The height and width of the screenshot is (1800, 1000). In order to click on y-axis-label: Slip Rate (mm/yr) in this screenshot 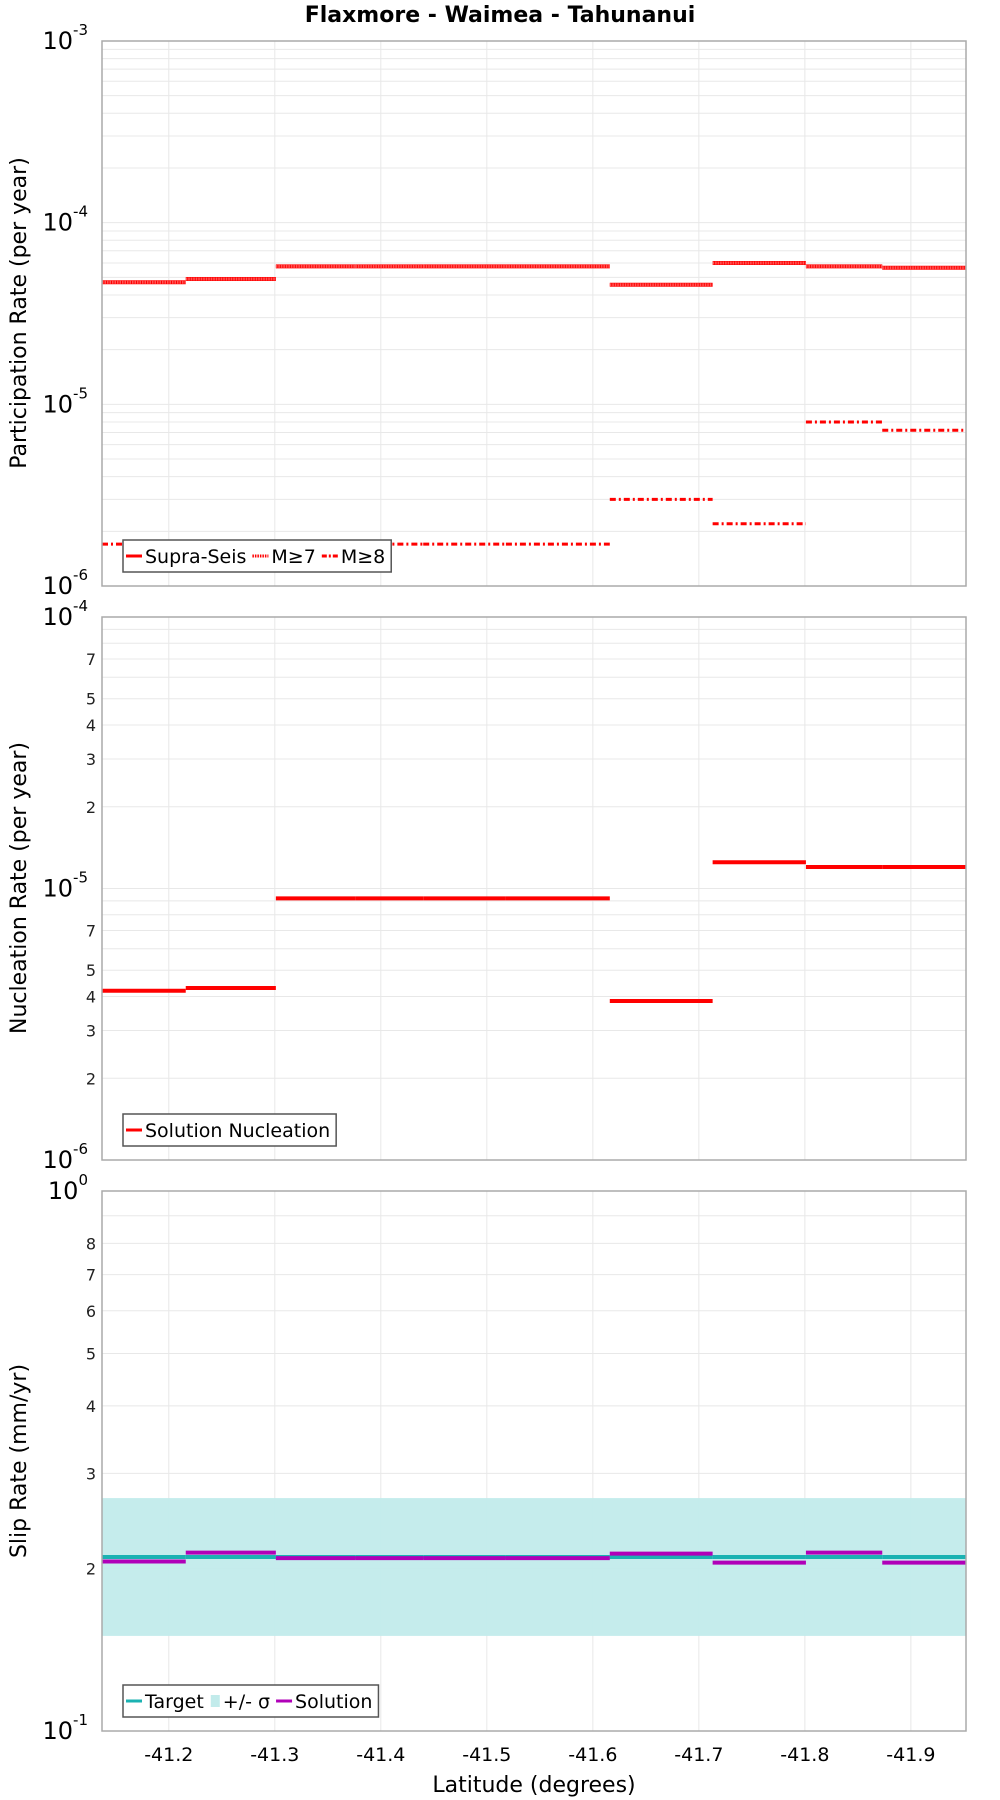, I will do `click(19, 1461)`.